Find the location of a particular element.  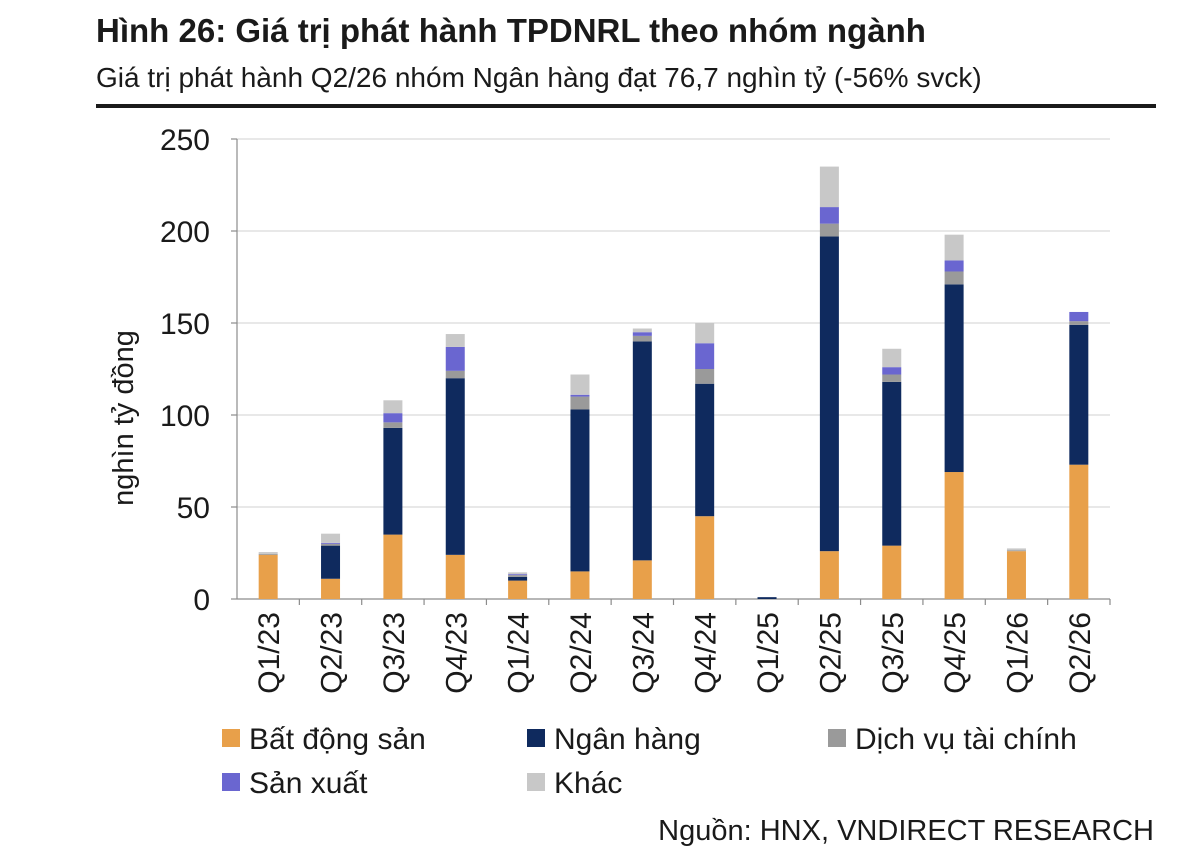

x-tick-label: Q3/23 is located at coordinates (394, 653).